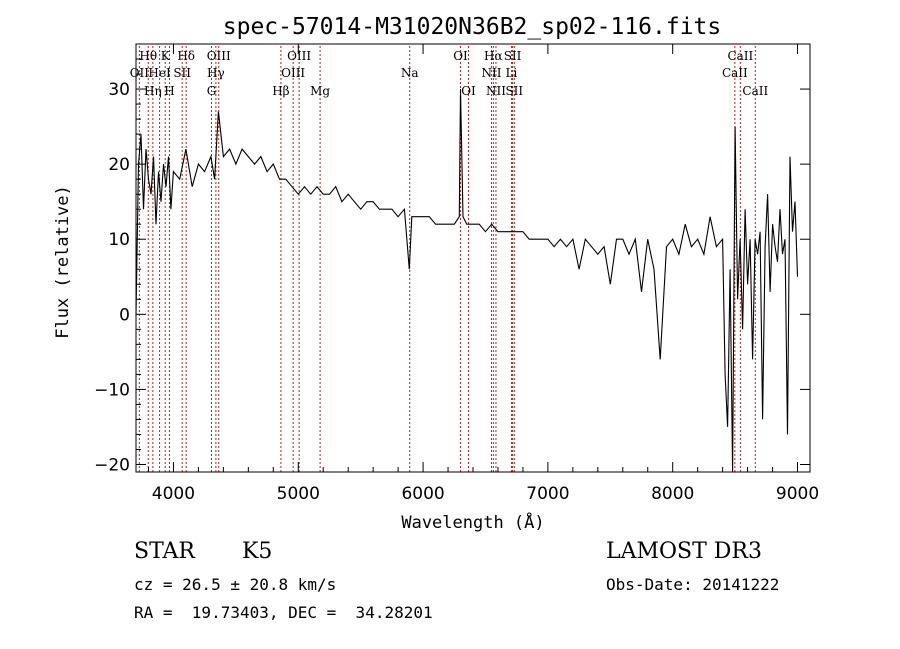 Image resolution: width=900 pixels, height=649 pixels. I want to click on line-label-14: Mg, so click(320, 91).